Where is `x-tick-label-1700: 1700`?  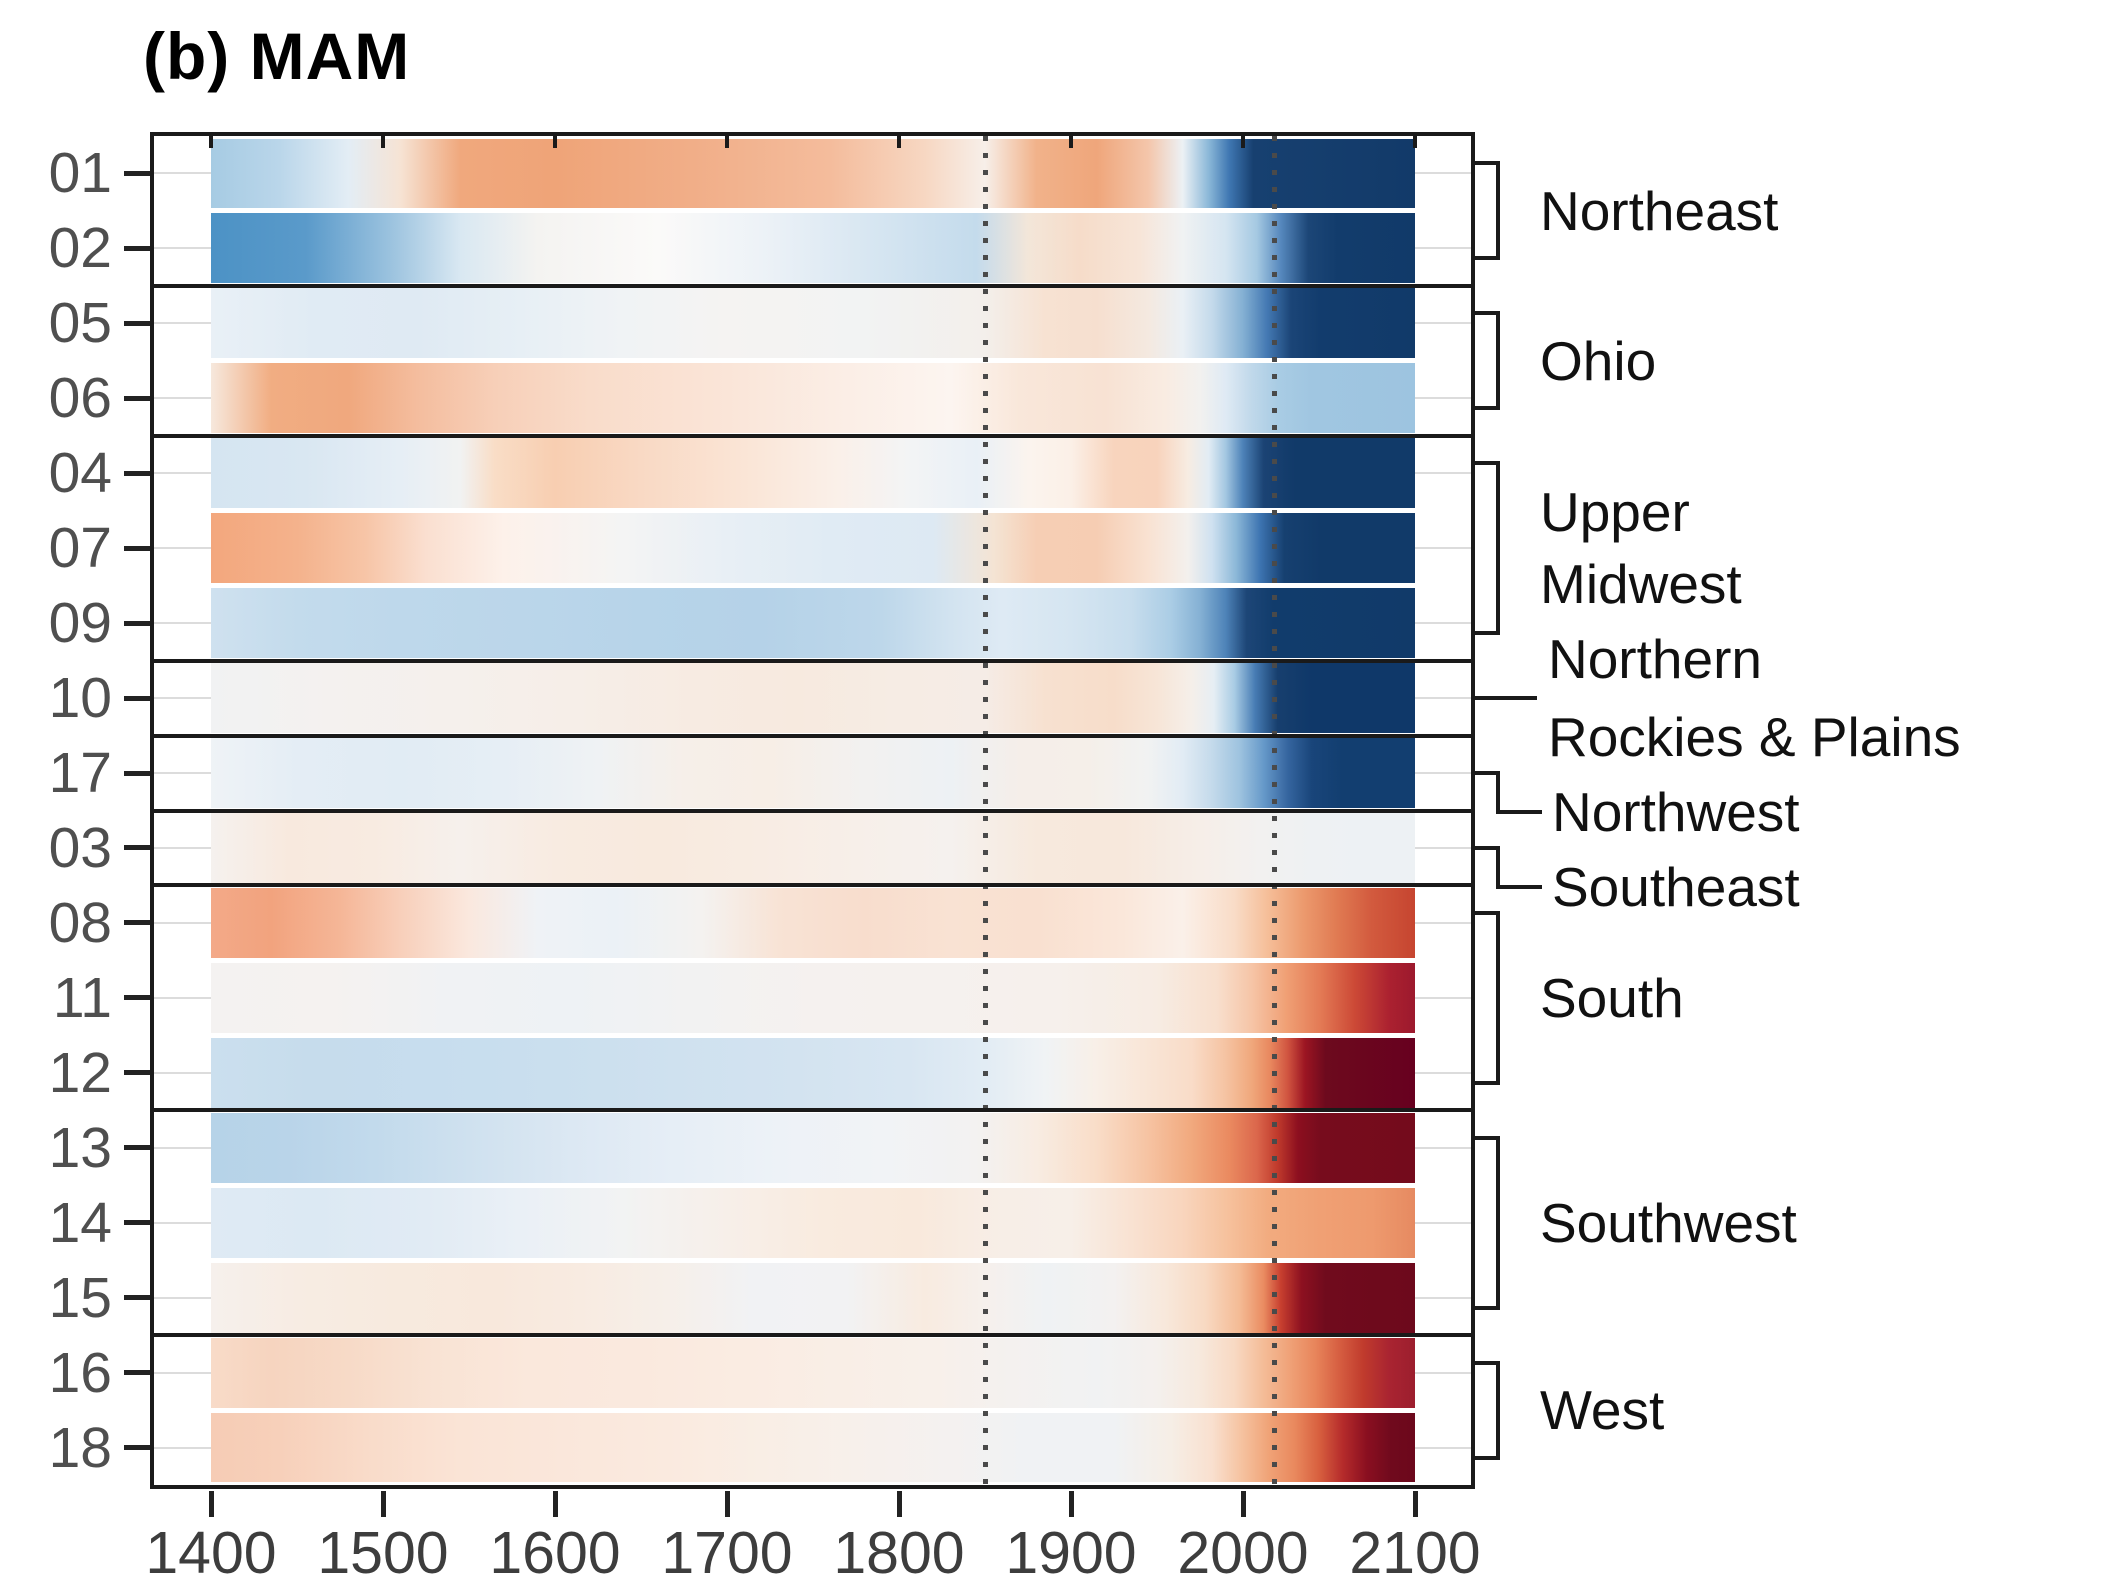 x-tick-label-1700: 1700 is located at coordinates (727, 1553).